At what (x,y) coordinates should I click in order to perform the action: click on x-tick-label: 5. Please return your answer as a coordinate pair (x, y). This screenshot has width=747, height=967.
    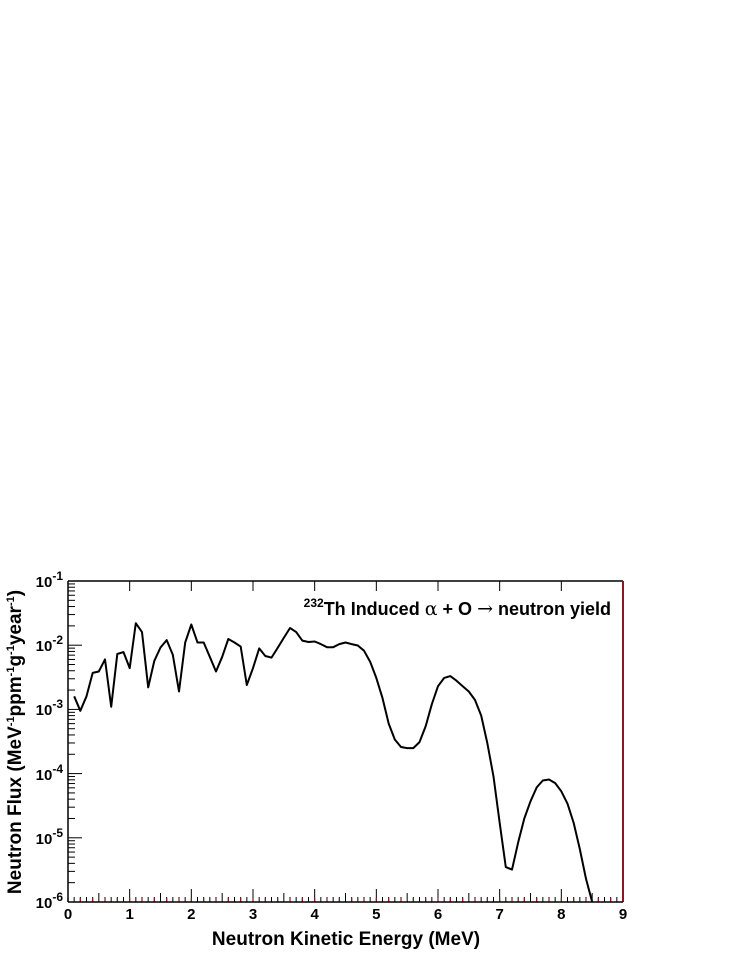
    Looking at the image, I should click on (376, 914).